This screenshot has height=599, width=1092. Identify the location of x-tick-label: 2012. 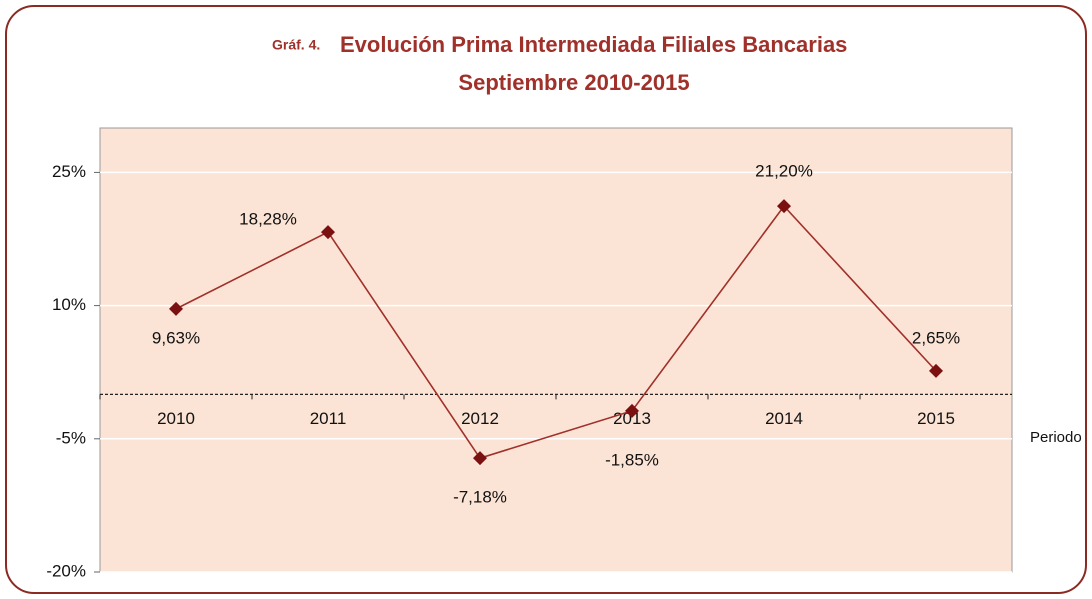
(480, 418).